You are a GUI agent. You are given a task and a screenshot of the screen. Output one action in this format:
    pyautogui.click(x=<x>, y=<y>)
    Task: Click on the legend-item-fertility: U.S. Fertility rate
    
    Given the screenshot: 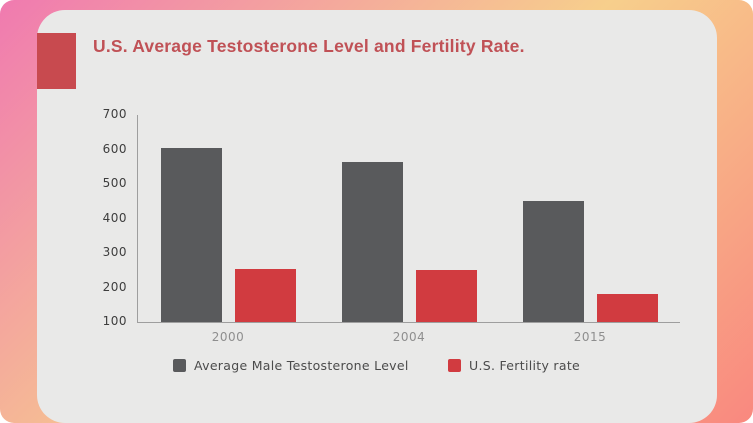 What is the action you would take?
    pyautogui.click(x=514, y=365)
    